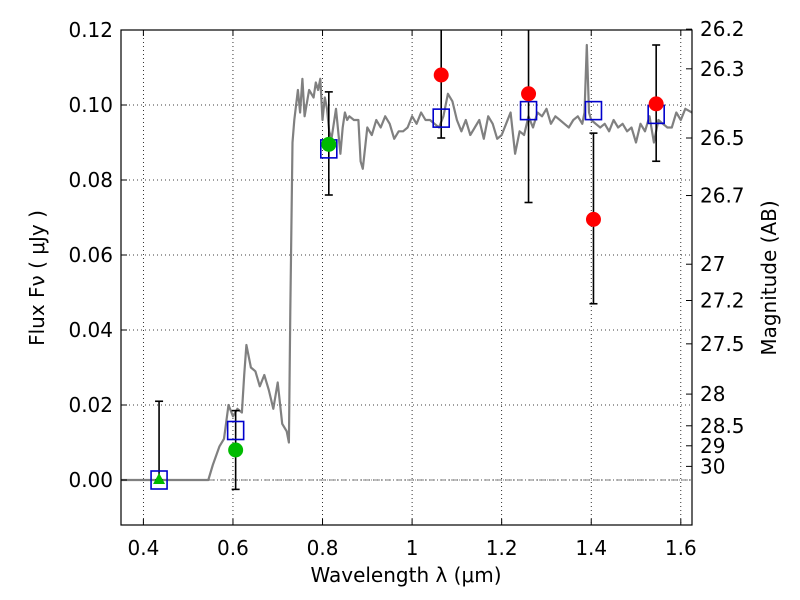 Image resolution: width=800 pixels, height=600 pixels. What do you see at coordinates (323, 548) in the screenshot?
I see `x-tick-label: 0.8` at bounding box center [323, 548].